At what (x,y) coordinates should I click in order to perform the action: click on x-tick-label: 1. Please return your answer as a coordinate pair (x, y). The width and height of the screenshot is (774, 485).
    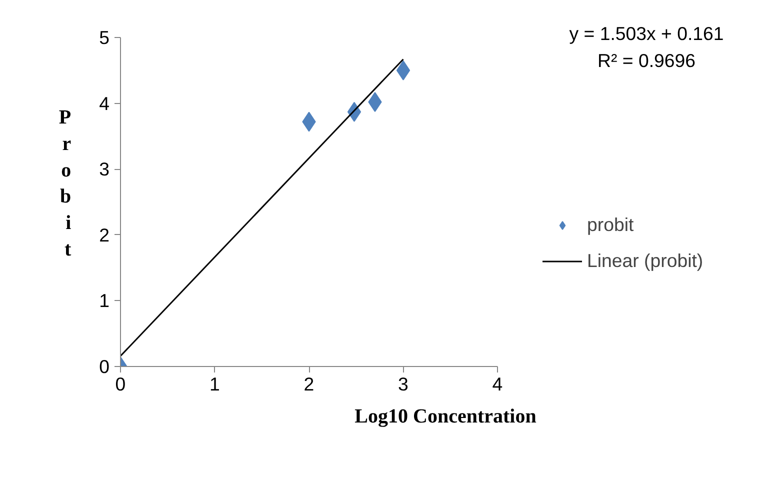
    Looking at the image, I should click on (215, 384).